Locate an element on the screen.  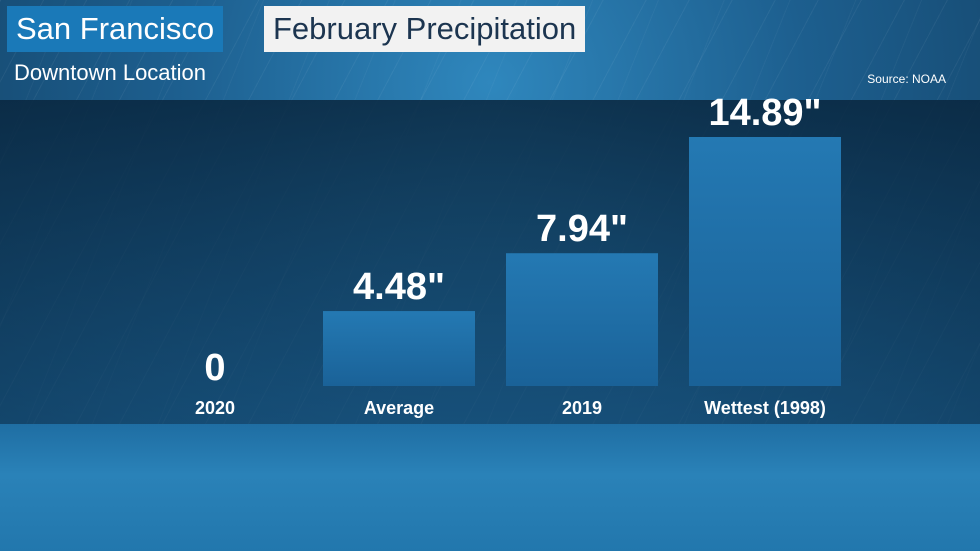
chart-title: February Precipitation is located at coordinates (425, 29).